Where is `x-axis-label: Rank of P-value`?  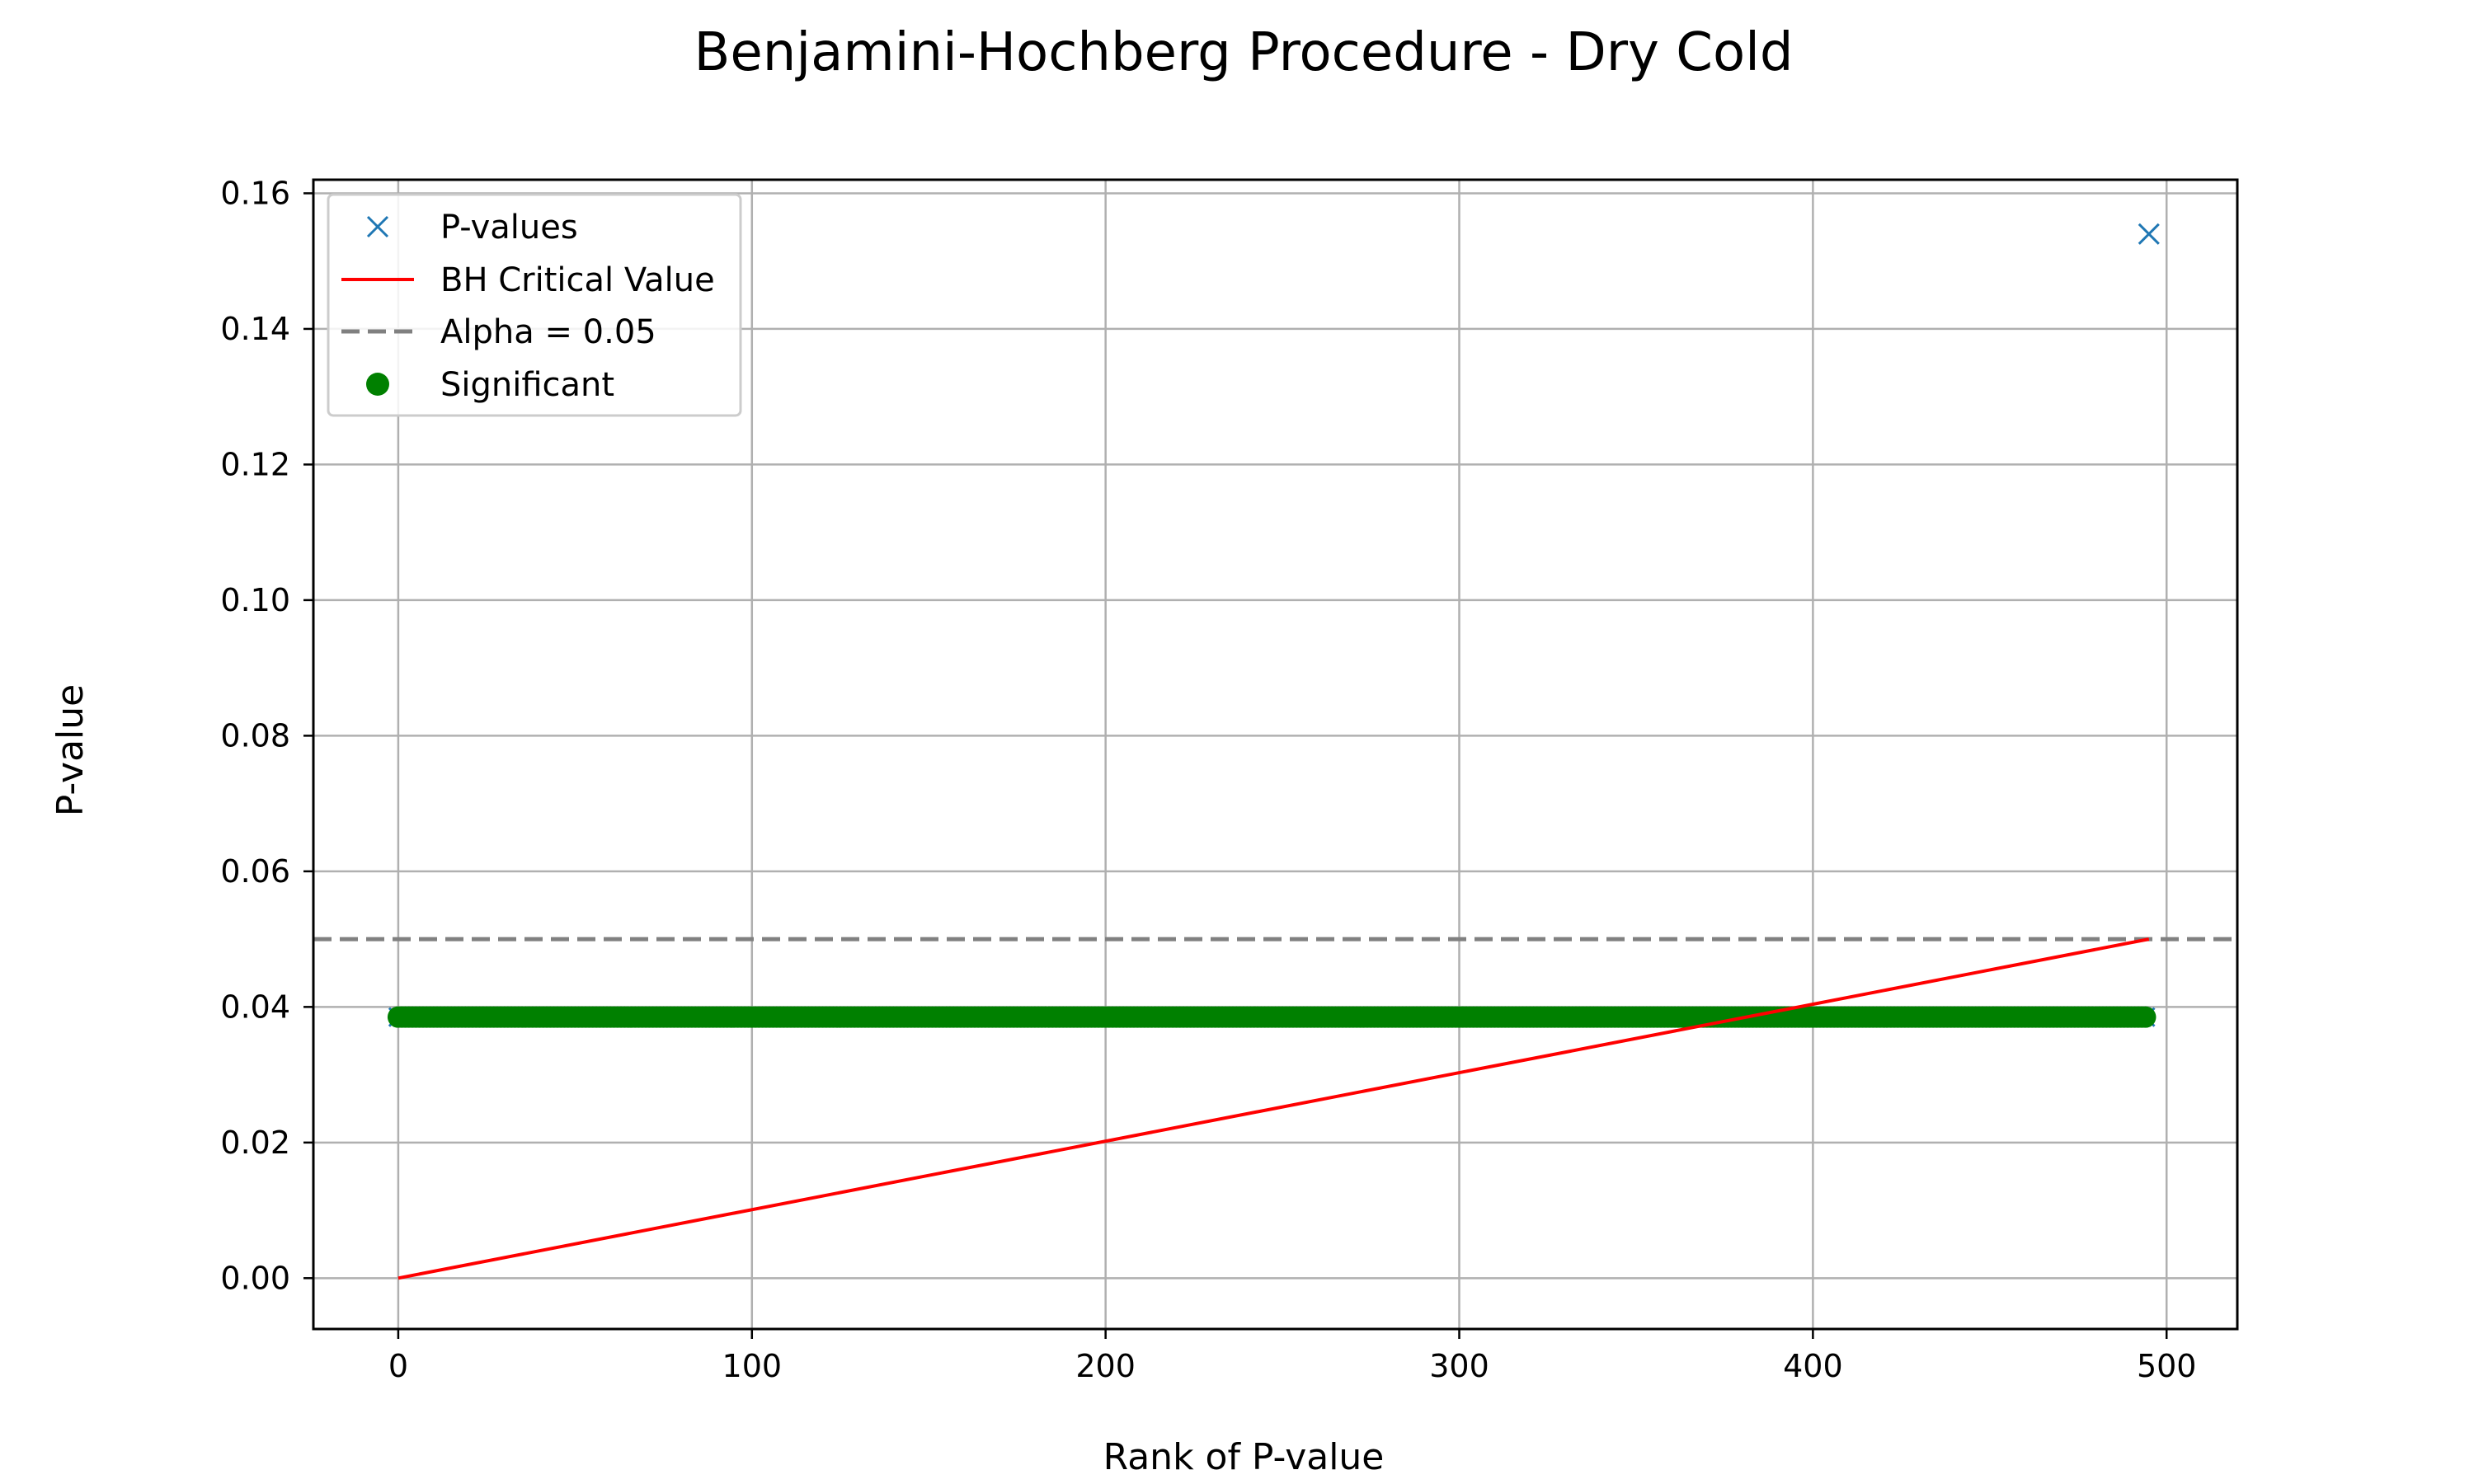
x-axis-label: Rank of P-value is located at coordinates (1244, 1457).